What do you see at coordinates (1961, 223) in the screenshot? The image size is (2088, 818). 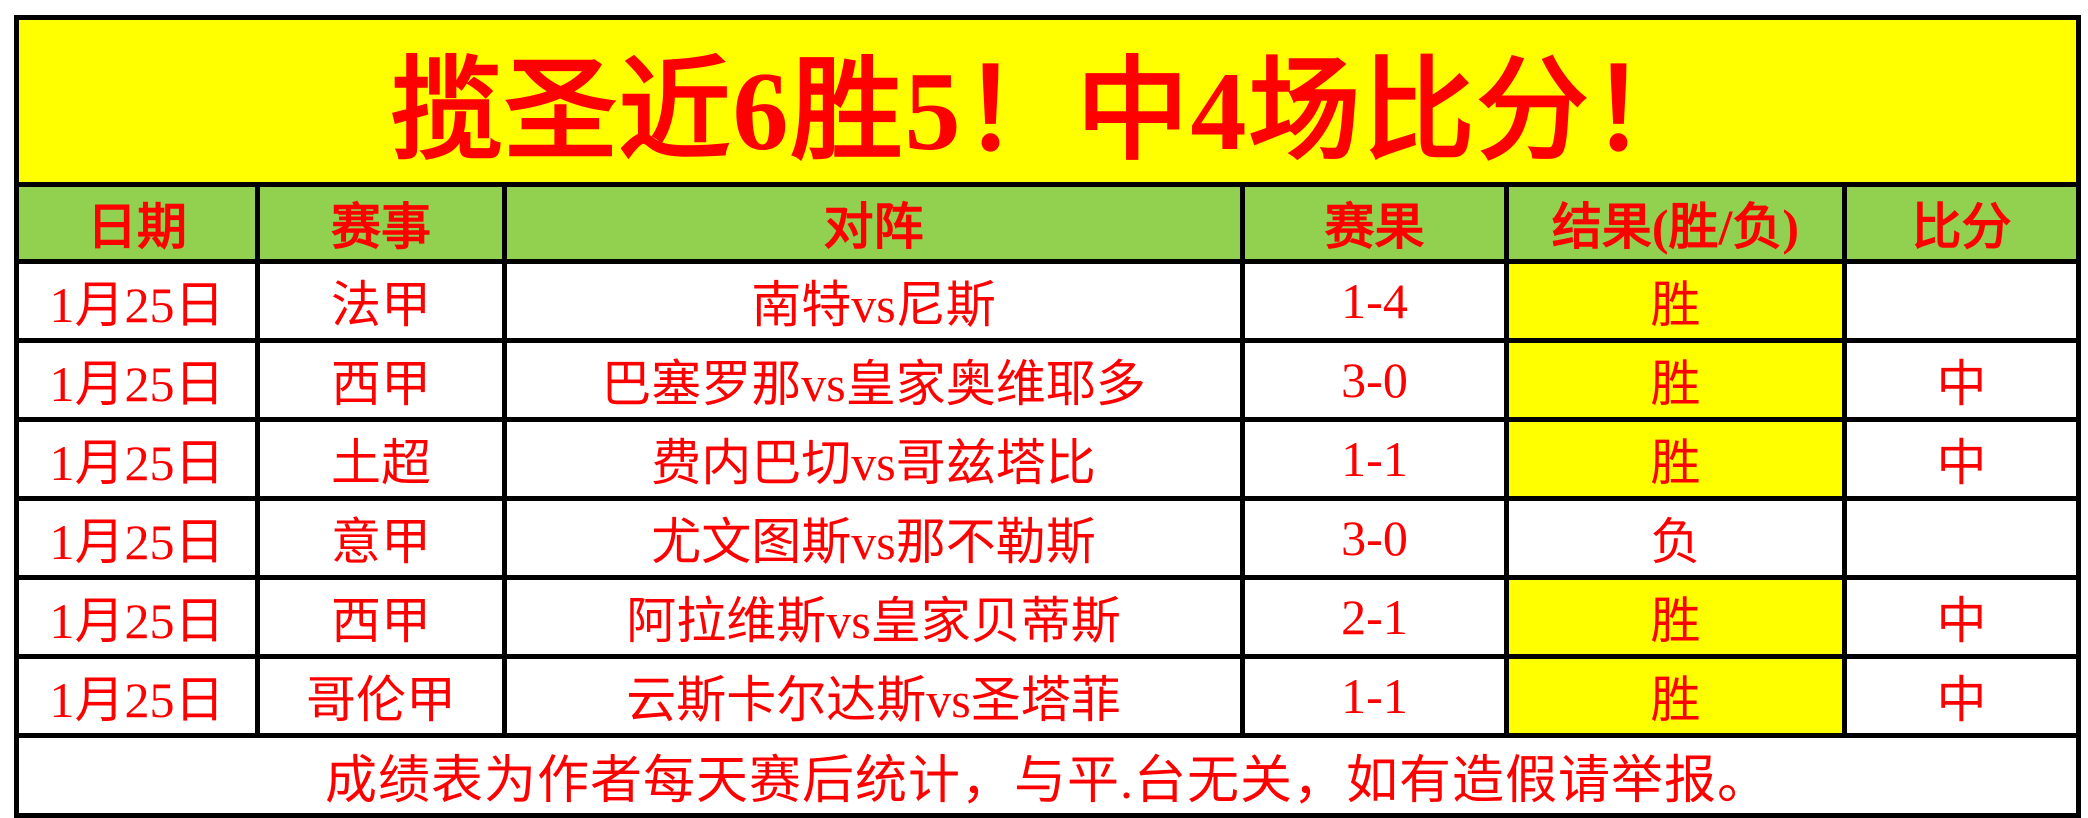 I see `header-cell-hit: 比分` at bounding box center [1961, 223].